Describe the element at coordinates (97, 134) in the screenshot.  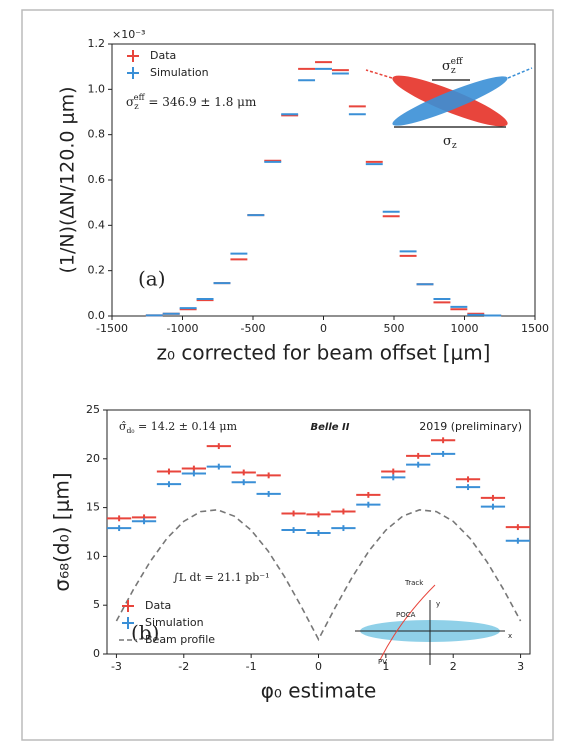
I see `y-tick-label: 0.8` at that location.